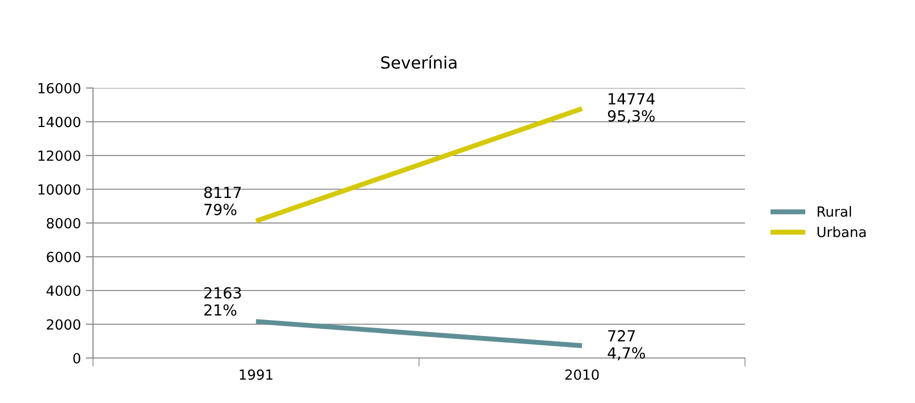 This screenshot has width=915, height=403. Describe the element at coordinates (59, 88) in the screenshot. I see `y-tick-label: 16000` at that location.